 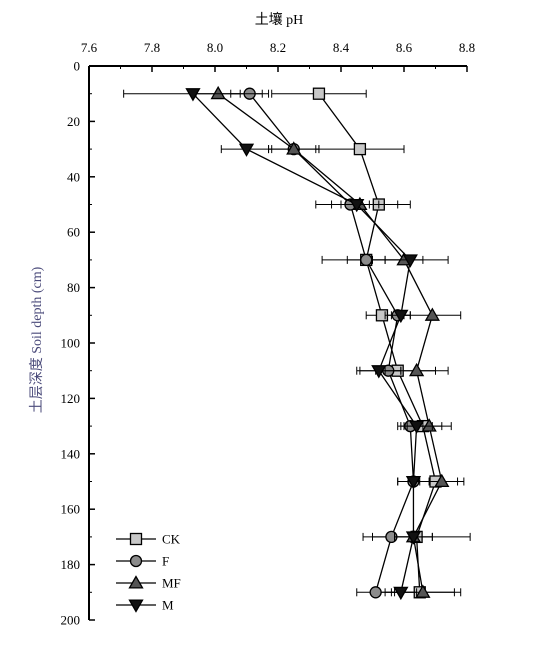 I want to click on legend-label: F, so click(x=165, y=561).